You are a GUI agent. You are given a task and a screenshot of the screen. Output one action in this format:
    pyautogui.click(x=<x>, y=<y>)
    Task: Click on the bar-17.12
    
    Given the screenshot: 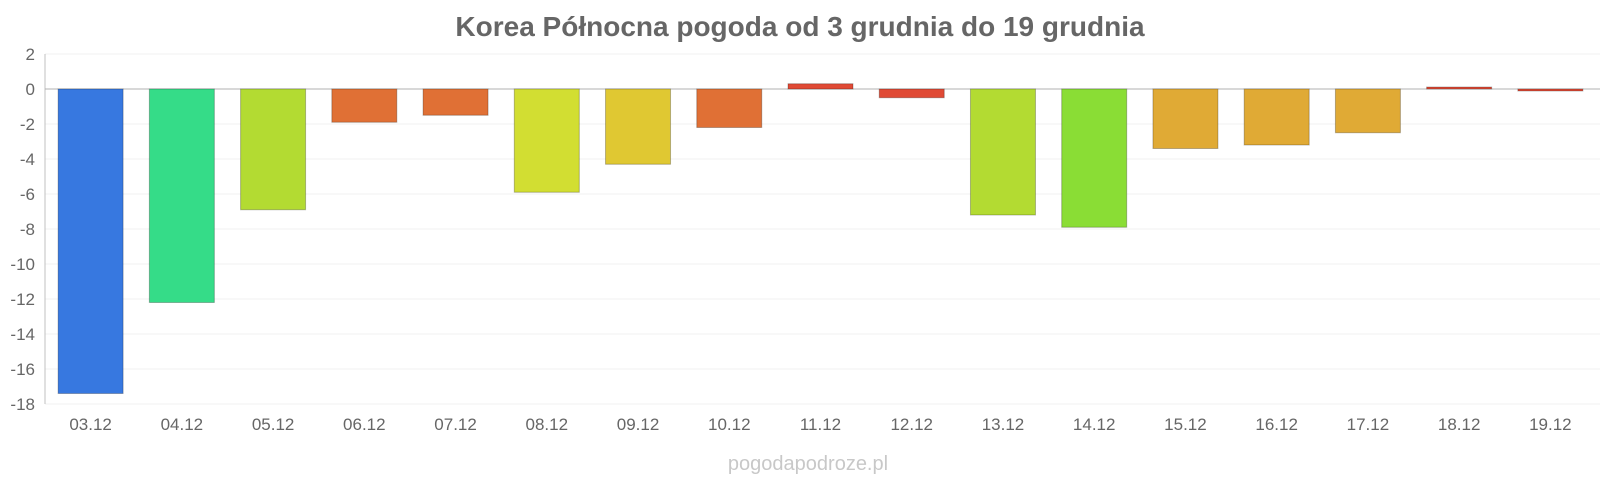 What is the action you would take?
    pyautogui.click(x=1367, y=111)
    